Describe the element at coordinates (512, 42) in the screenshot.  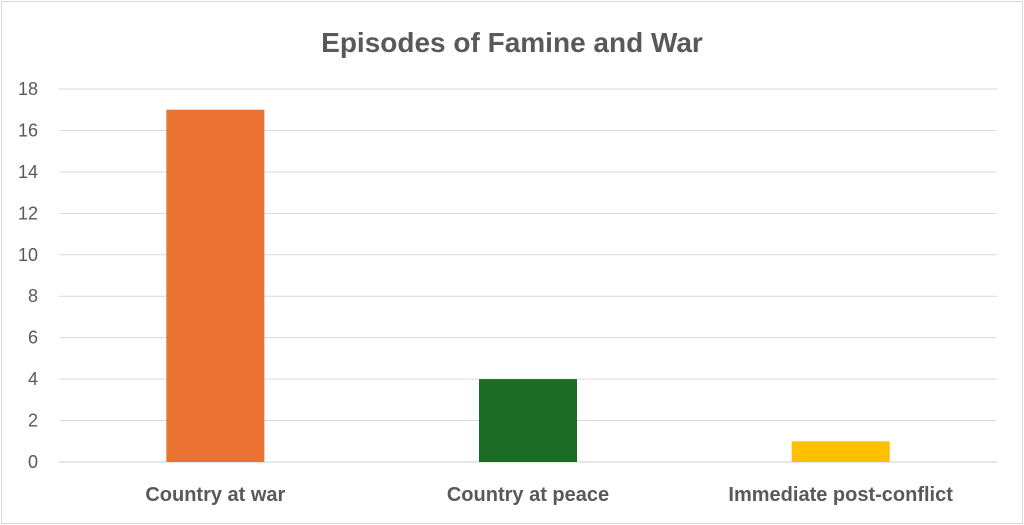
I see `chart-title: Episodes of Famine and War` at that location.